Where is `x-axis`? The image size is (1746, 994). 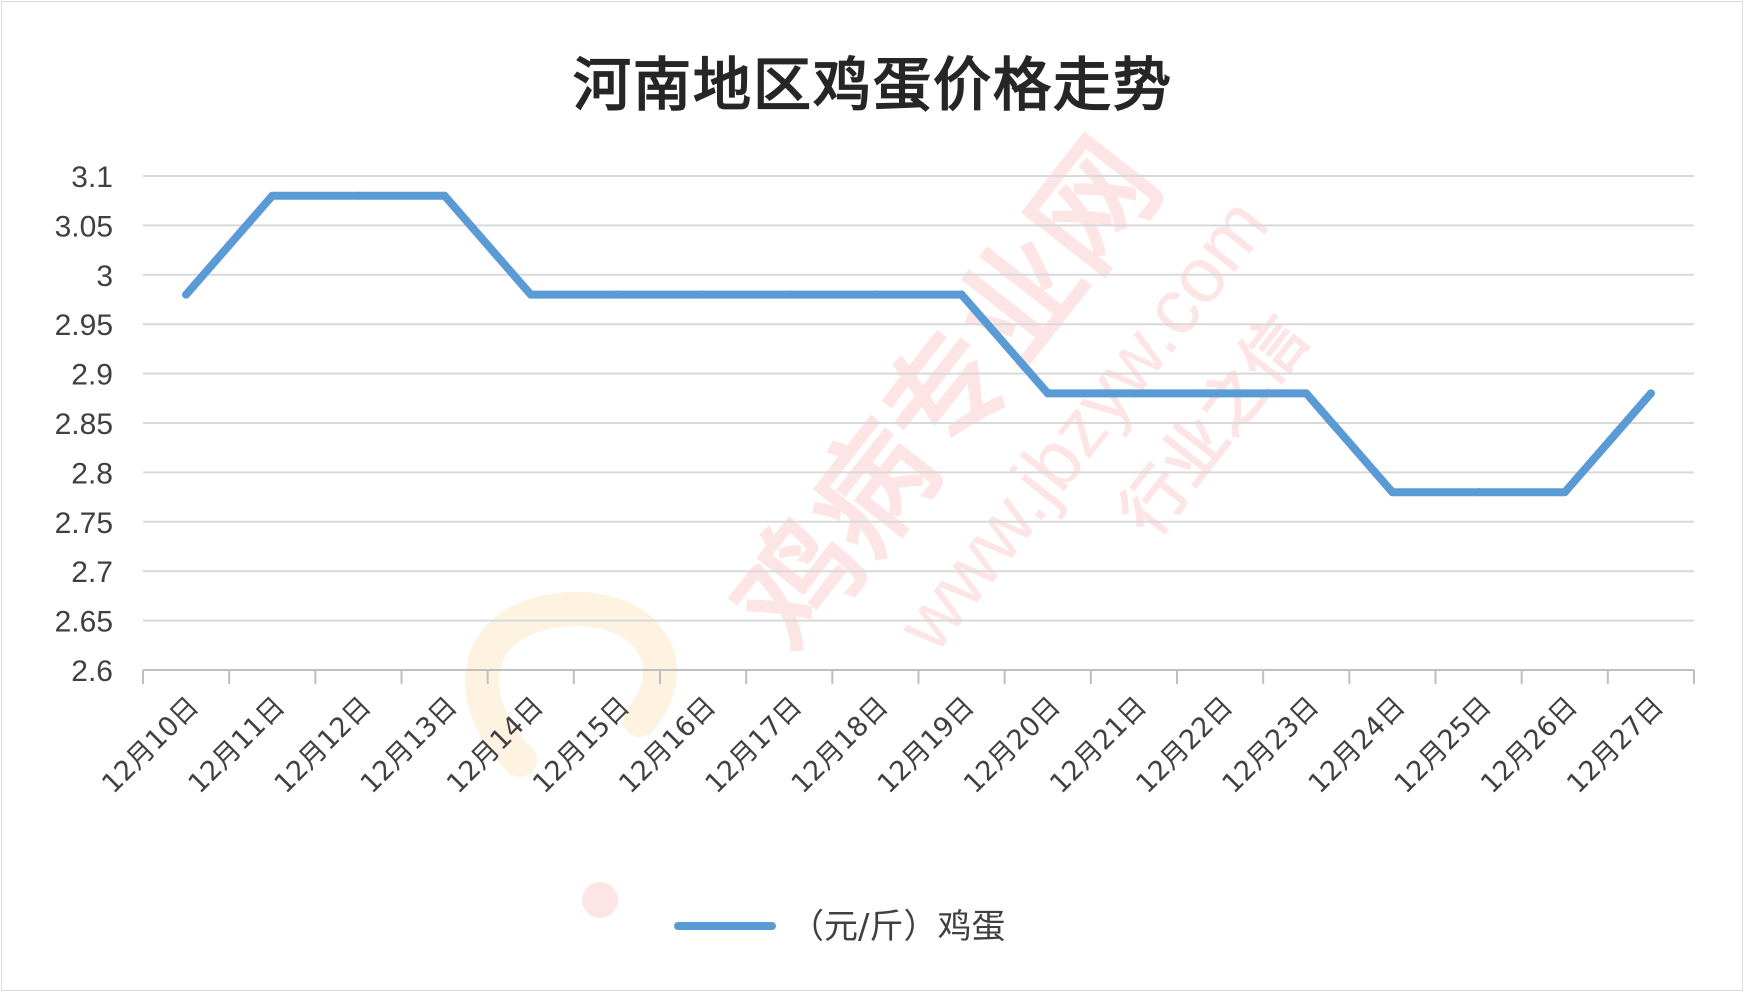
x-axis is located at coordinates (918, 676).